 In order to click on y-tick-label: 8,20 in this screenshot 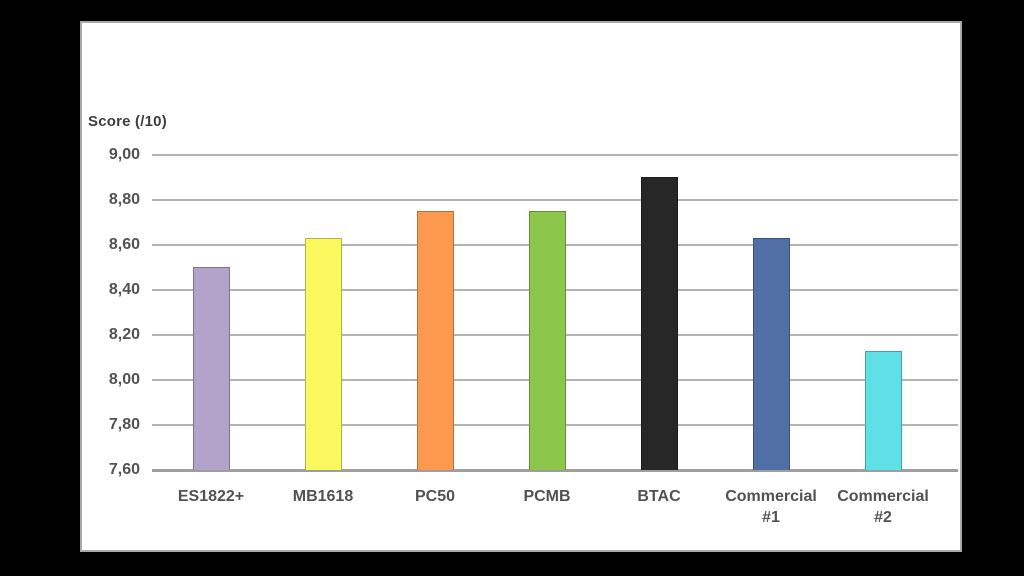, I will do `click(124, 334)`.